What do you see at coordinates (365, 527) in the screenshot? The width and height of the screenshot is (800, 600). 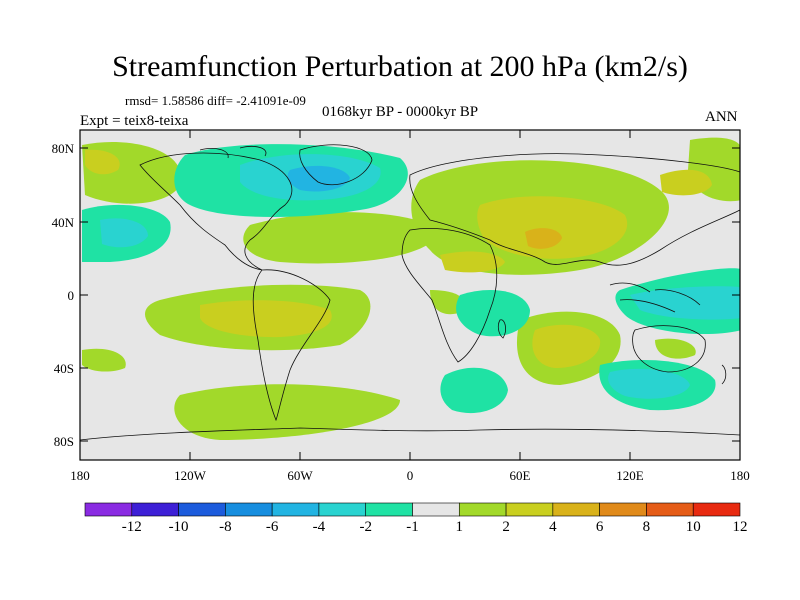 I see `colorbar-label: -2` at bounding box center [365, 527].